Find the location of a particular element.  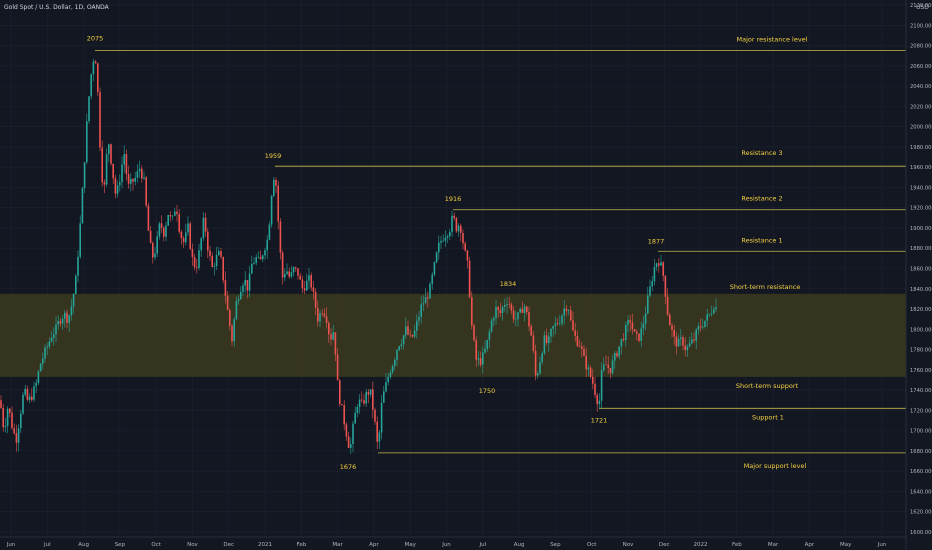

price-tick-label: 1760.000 is located at coordinates (921, 371).